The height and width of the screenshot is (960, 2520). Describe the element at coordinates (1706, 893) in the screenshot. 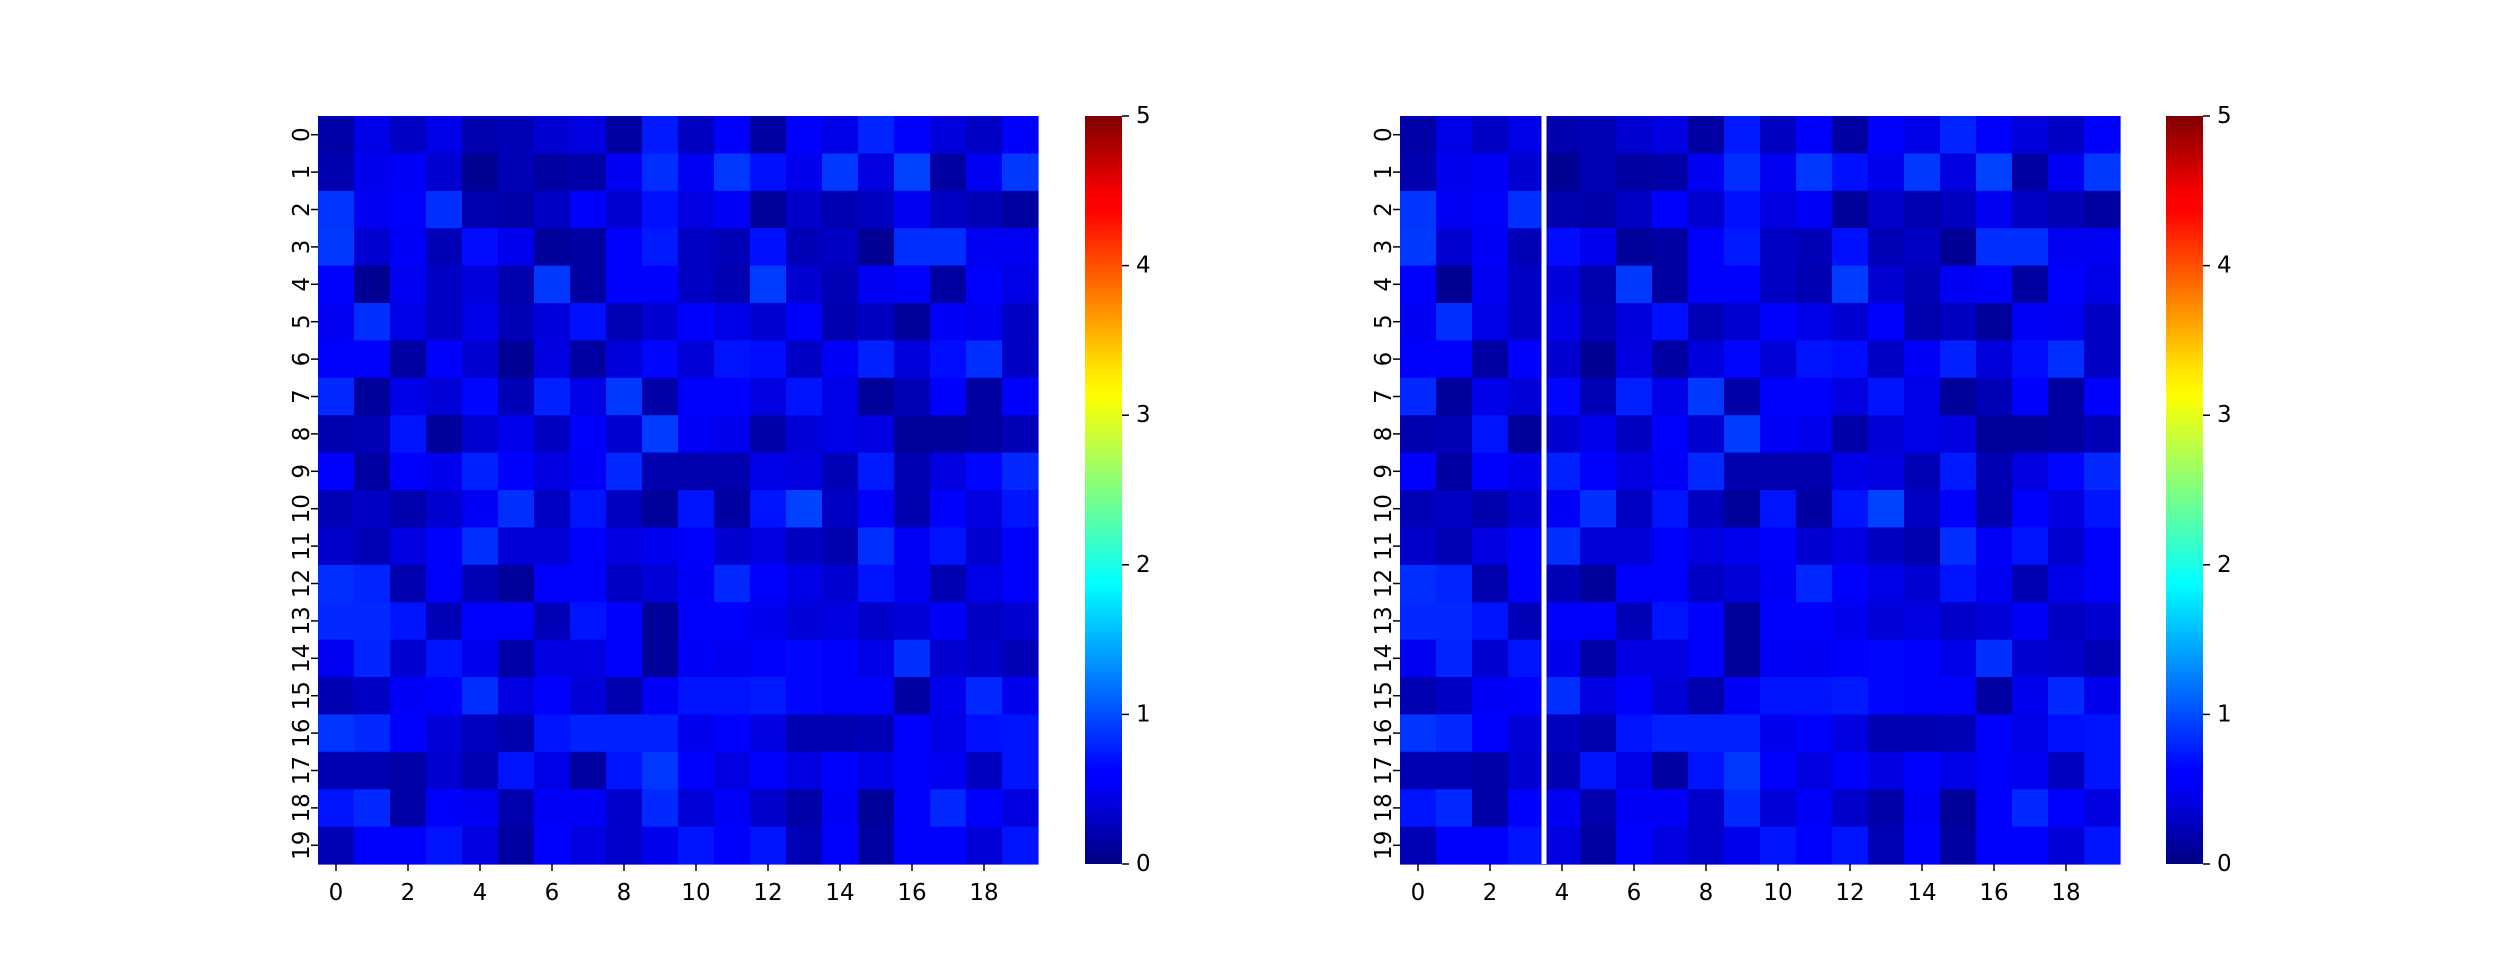

I see `x-tick-label: 8` at that location.